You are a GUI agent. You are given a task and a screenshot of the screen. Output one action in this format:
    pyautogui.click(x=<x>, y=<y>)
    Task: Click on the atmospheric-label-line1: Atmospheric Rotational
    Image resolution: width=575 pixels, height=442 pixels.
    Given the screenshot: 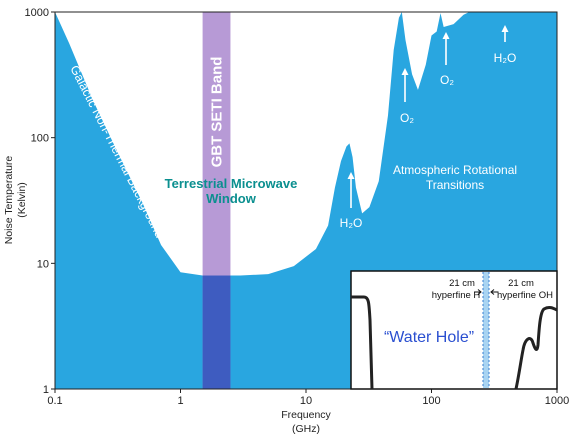 What is the action you would take?
    pyautogui.click(x=455, y=170)
    